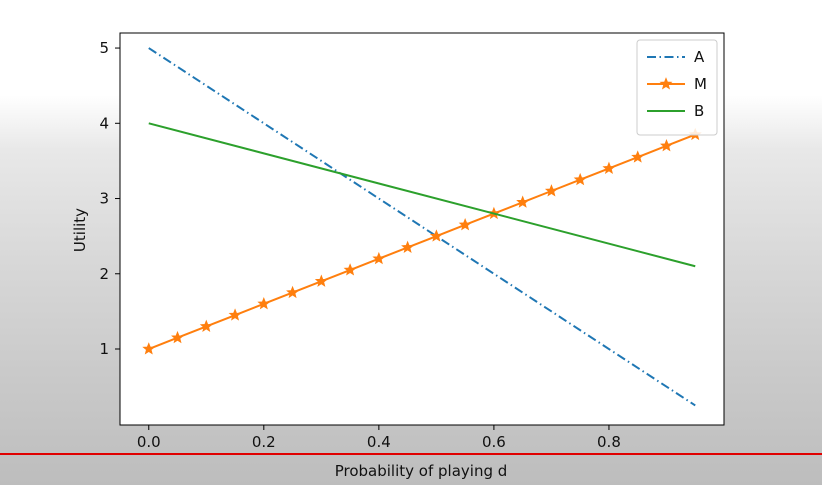  I want to click on y-tick-label: 1, so click(104, 349).